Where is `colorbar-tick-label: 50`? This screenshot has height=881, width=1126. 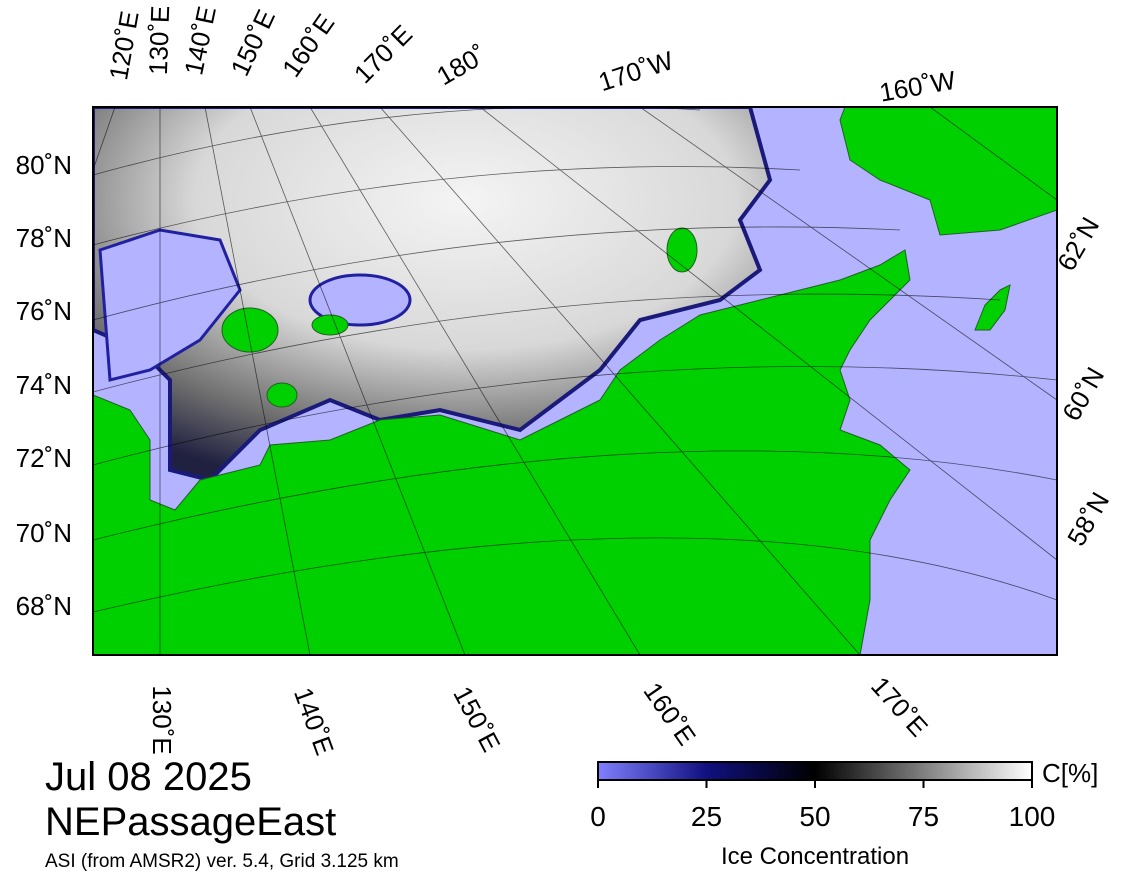 colorbar-tick-label: 50 is located at coordinates (814, 816).